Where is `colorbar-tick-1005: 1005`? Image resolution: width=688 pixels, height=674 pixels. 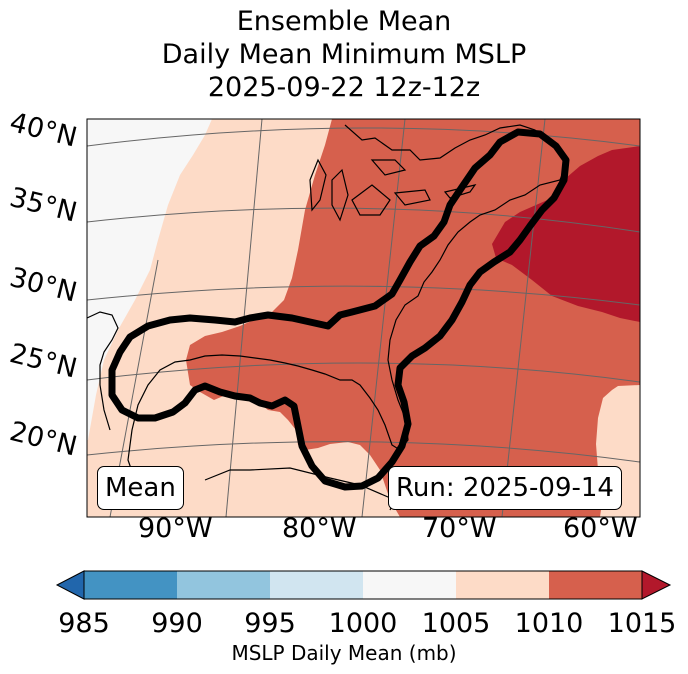
colorbar-tick-1005: 1005 is located at coordinates (456, 623).